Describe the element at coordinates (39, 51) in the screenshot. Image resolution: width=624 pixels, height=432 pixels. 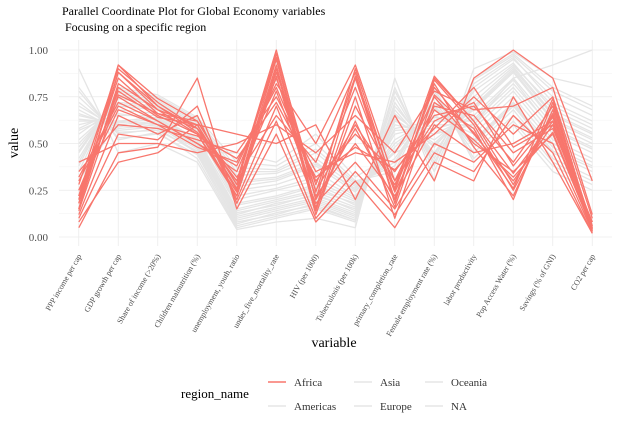
I see `y-tick-label: 1.00` at that location.